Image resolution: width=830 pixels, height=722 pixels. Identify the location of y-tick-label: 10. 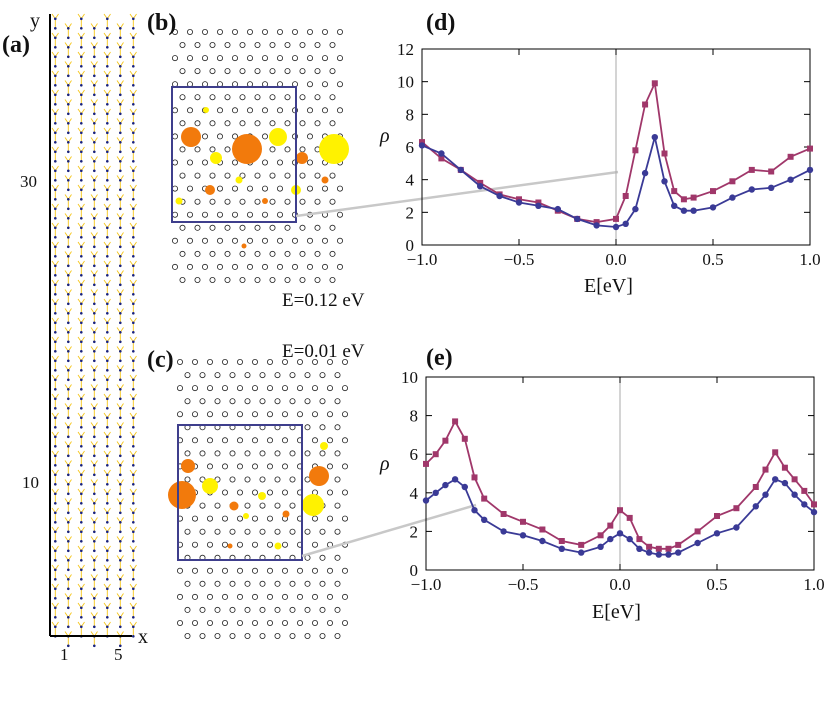
(405, 82).